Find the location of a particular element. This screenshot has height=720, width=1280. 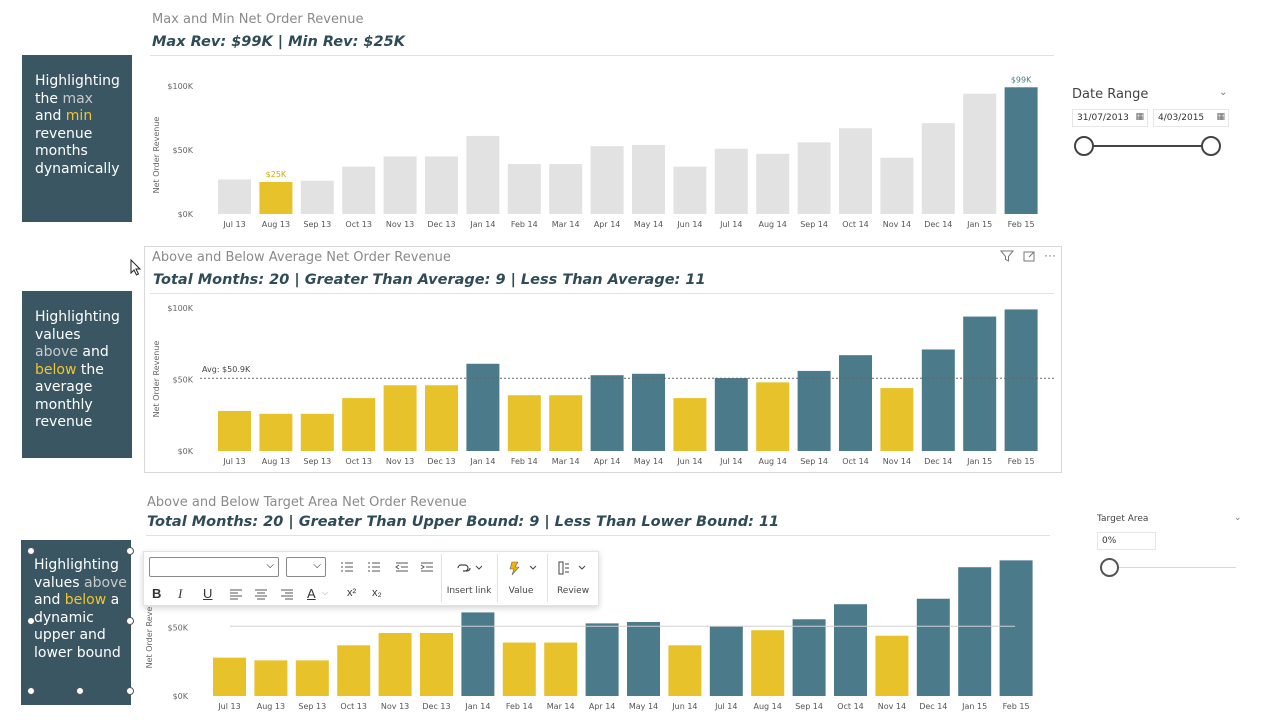

start-date-input: 31/07/2013 ▦ is located at coordinates (1110, 118).